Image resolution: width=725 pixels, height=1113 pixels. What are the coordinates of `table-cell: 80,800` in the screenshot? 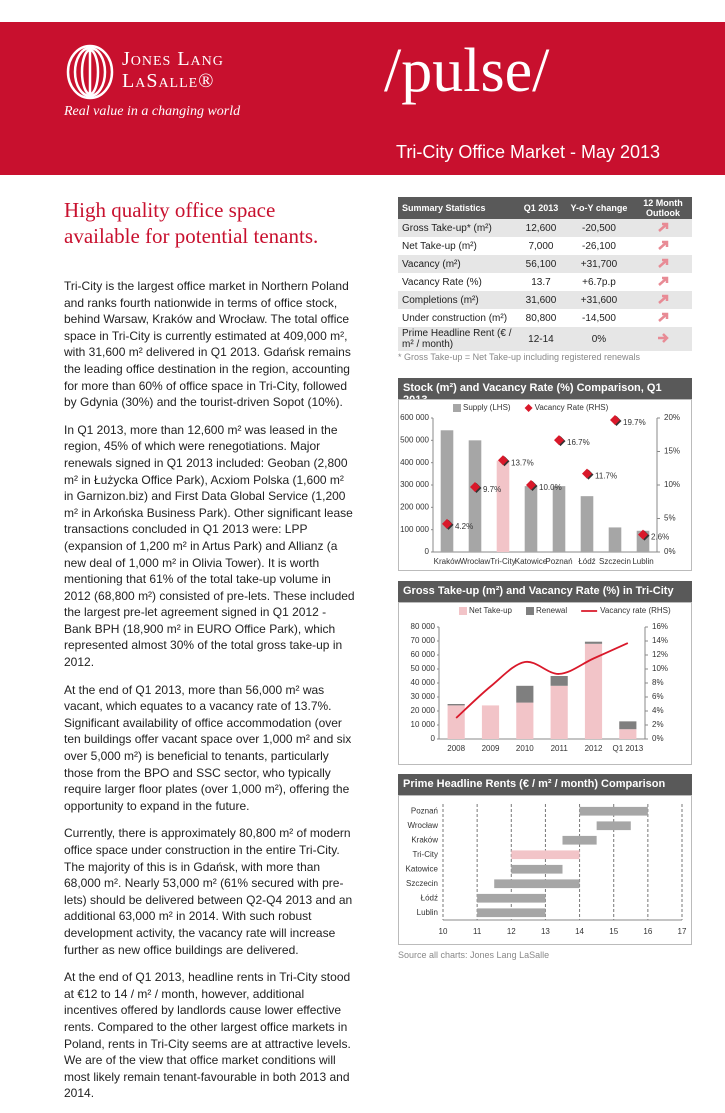 It's located at (541, 318).